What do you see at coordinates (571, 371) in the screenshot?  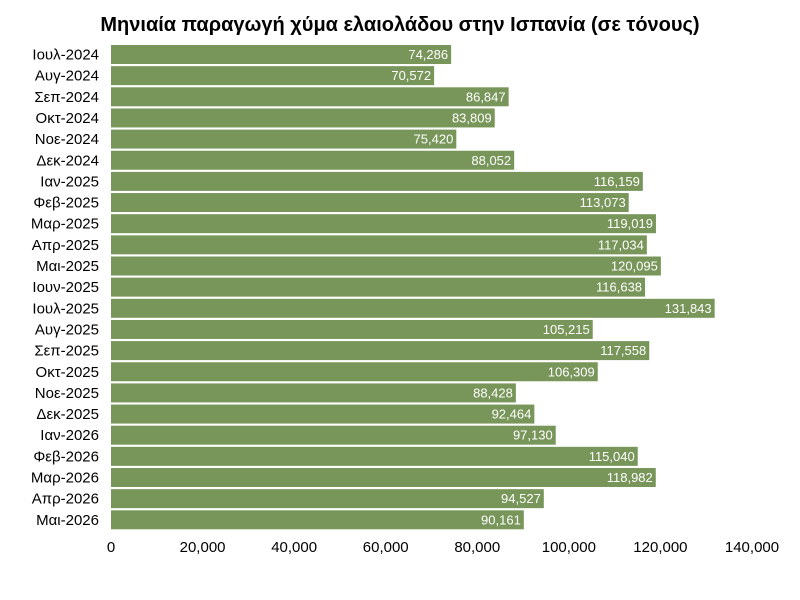 I see `bar-value-label: 106,309` at bounding box center [571, 371].